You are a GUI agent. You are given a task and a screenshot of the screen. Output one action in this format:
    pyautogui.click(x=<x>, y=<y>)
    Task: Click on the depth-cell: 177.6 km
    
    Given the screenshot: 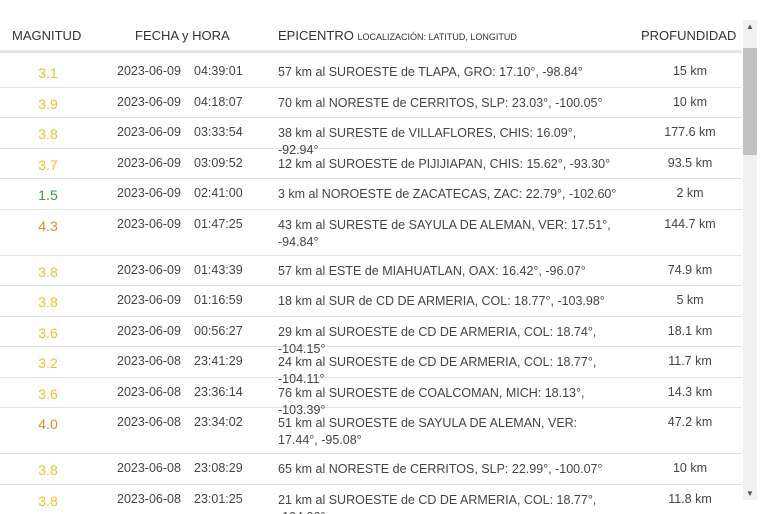 What is the action you would take?
    pyautogui.click(x=690, y=132)
    